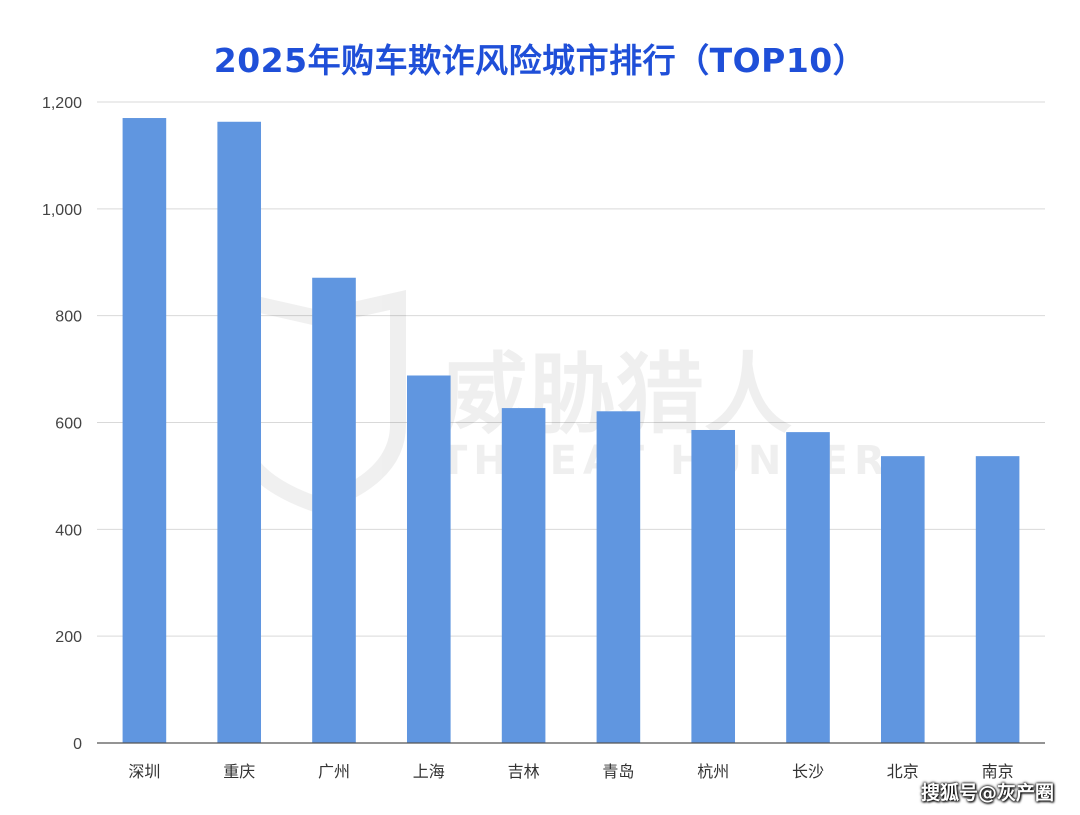 The width and height of the screenshot is (1080, 815). What do you see at coordinates (239, 771) in the screenshot?
I see `x-tick-label: 重庆` at bounding box center [239, 771].